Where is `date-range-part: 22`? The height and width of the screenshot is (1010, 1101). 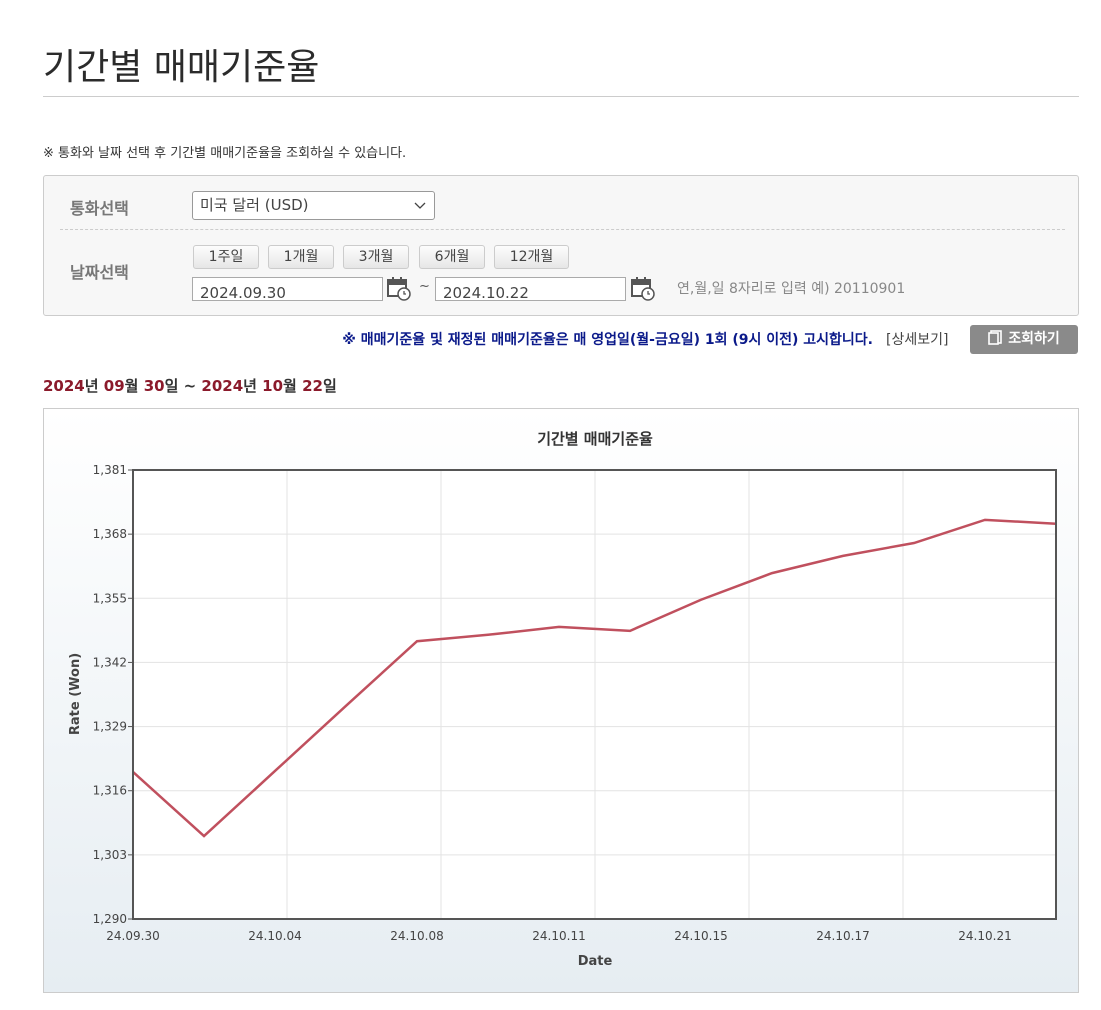 date-range-part: 22 is located at coordinates (312, 386).